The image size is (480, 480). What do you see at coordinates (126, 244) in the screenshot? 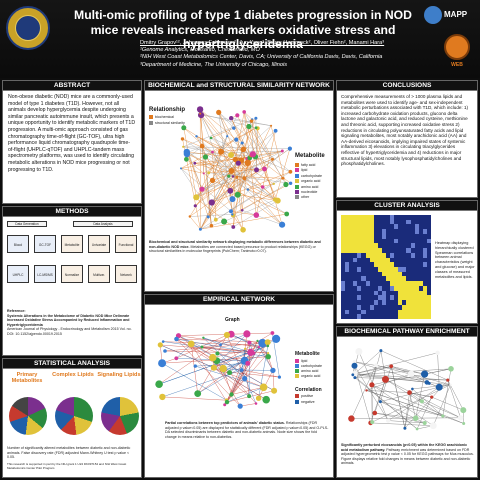
I see `methods-step: Functional` at bounding box center [126, 244].